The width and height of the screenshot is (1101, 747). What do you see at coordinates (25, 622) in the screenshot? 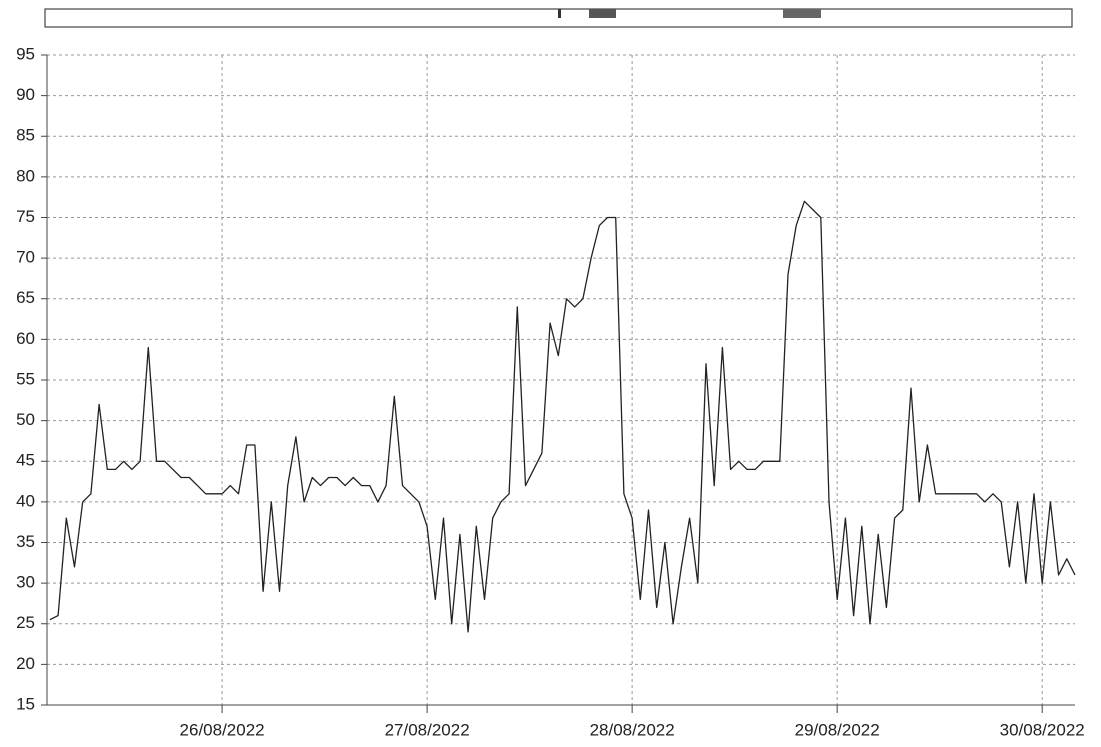
I see `y-tick-label: 25` at bounding box center [25, 622].